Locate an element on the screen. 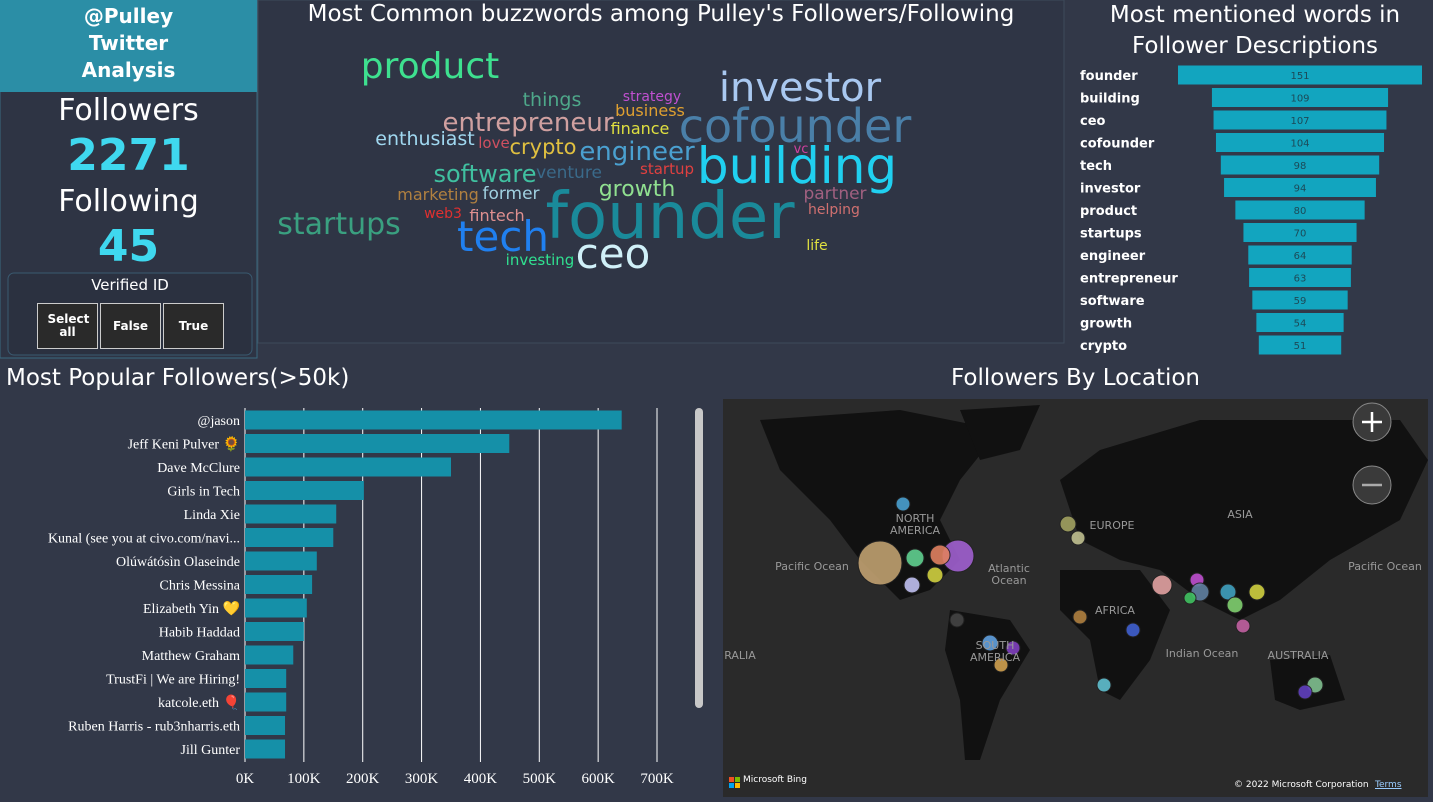 The image size is (1433, 802). x-tick-label: 0K is located at coordinates (245, 779).